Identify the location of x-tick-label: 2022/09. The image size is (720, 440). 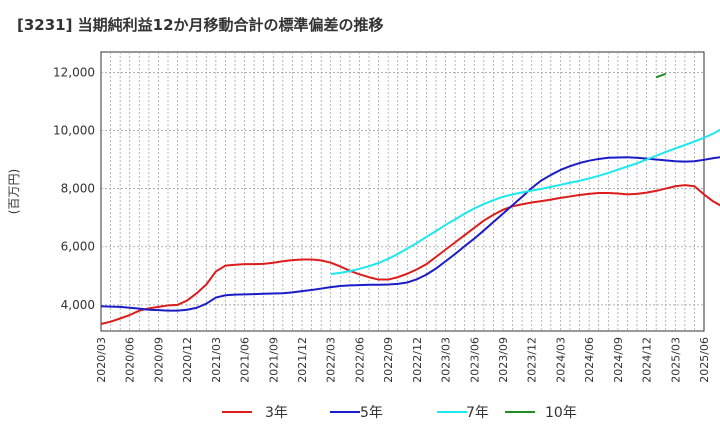
(388, 360).